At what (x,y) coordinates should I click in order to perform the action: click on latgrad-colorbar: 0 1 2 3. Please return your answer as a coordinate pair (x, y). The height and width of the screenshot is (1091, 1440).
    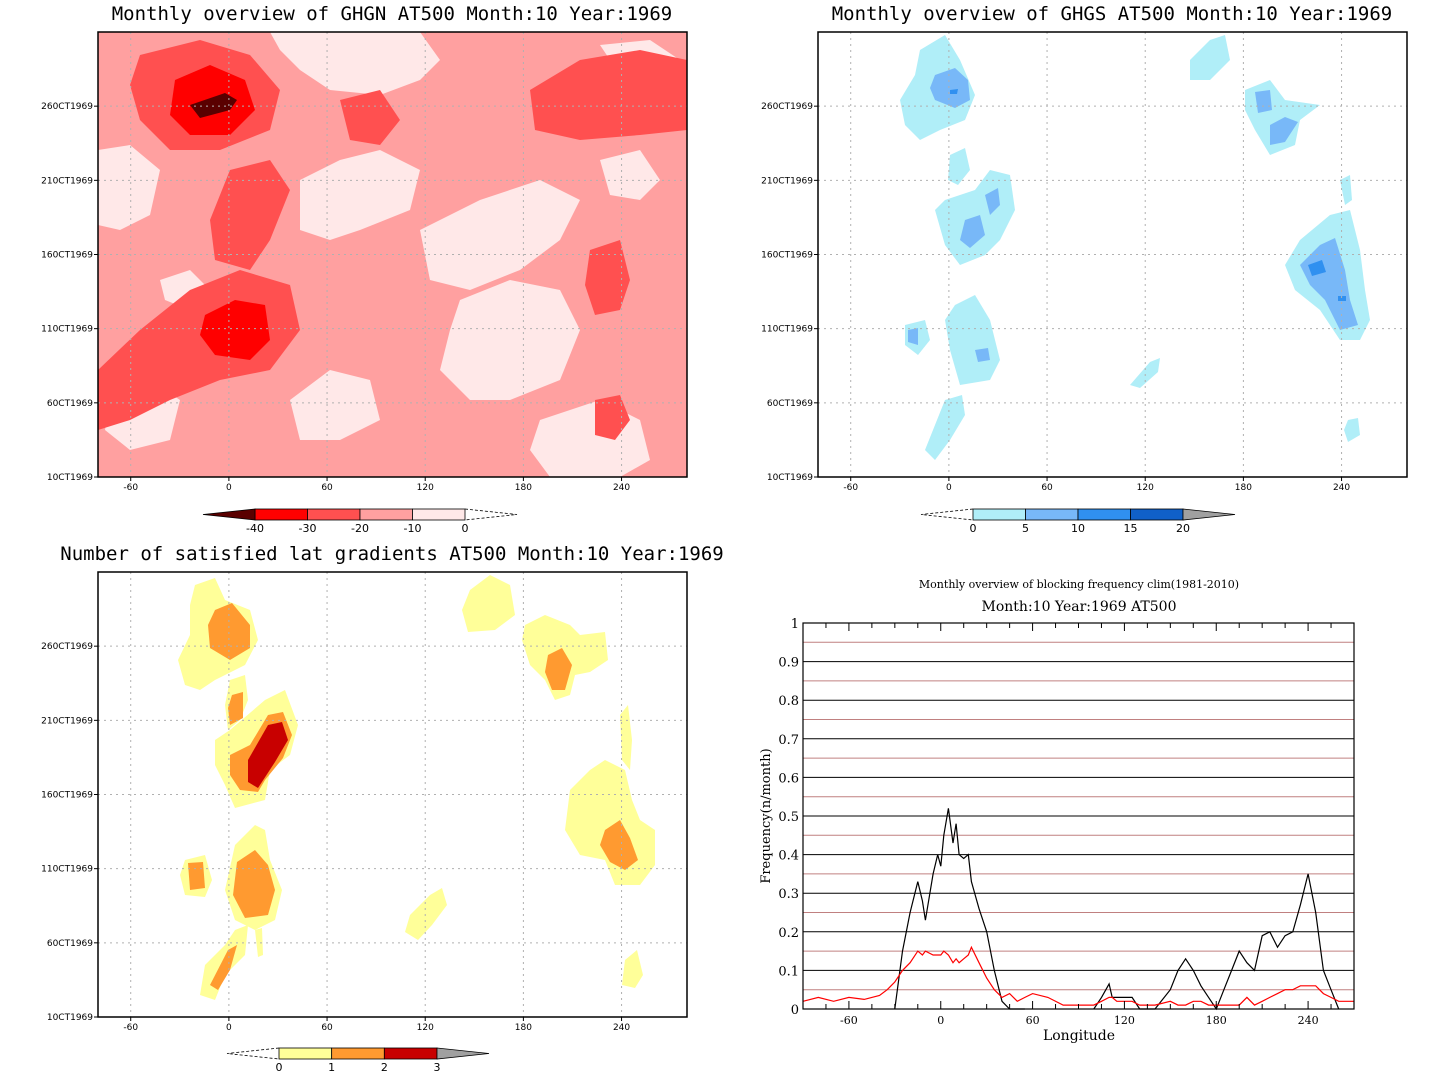
    Looking at the image, I should click on (358, 1060).